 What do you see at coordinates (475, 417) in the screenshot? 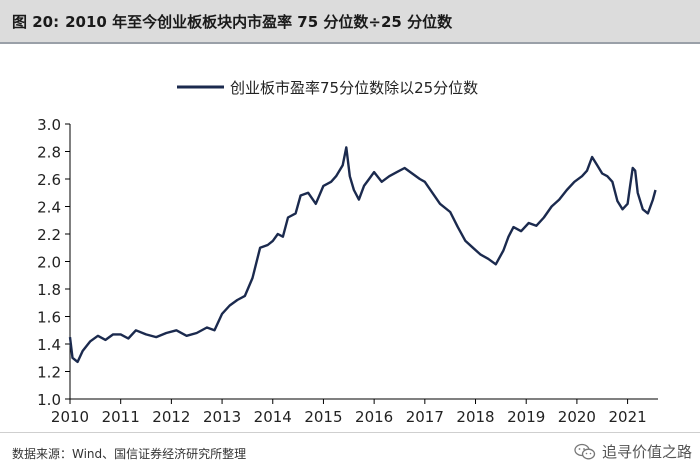
I see `x-tick-label: 2018` at bounding box center [475, 417].